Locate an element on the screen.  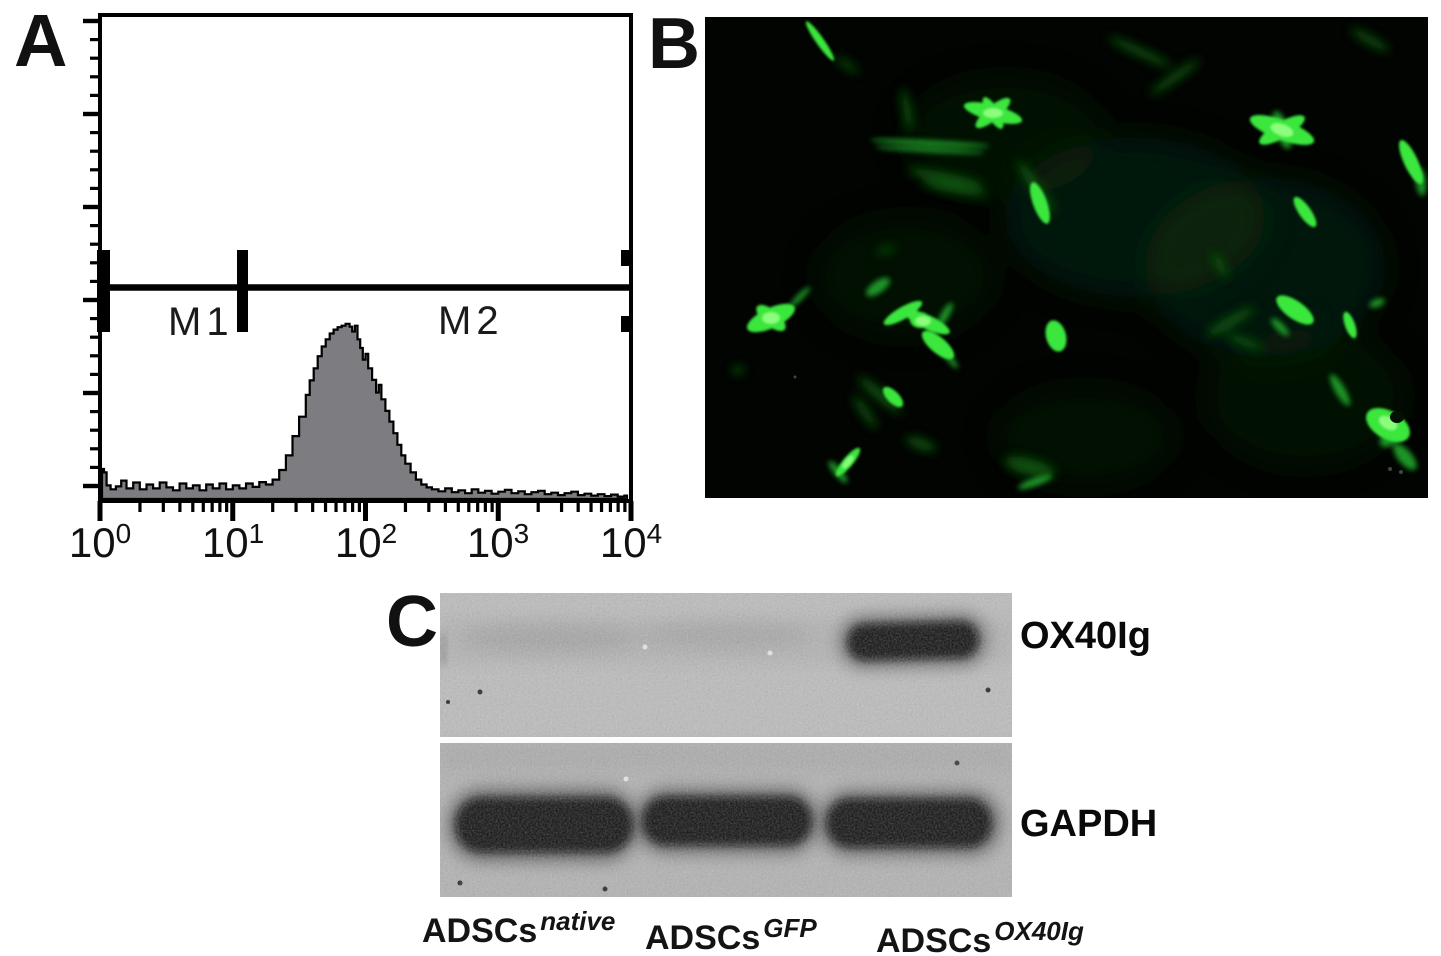
lane-label-adscs-native: ADSCs native is located at coordinates (519, 928).